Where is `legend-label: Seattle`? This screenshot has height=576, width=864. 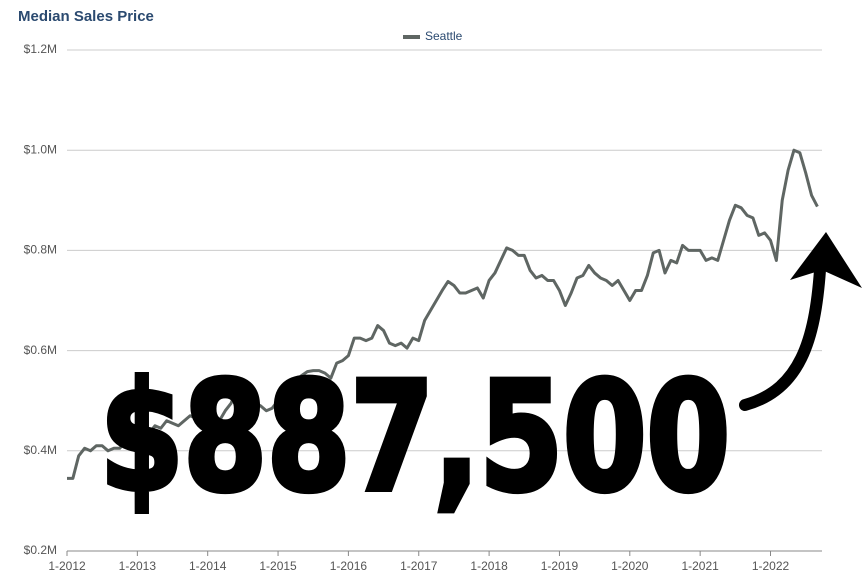
legend-label: Seattle is located at coordinates (444, 36).